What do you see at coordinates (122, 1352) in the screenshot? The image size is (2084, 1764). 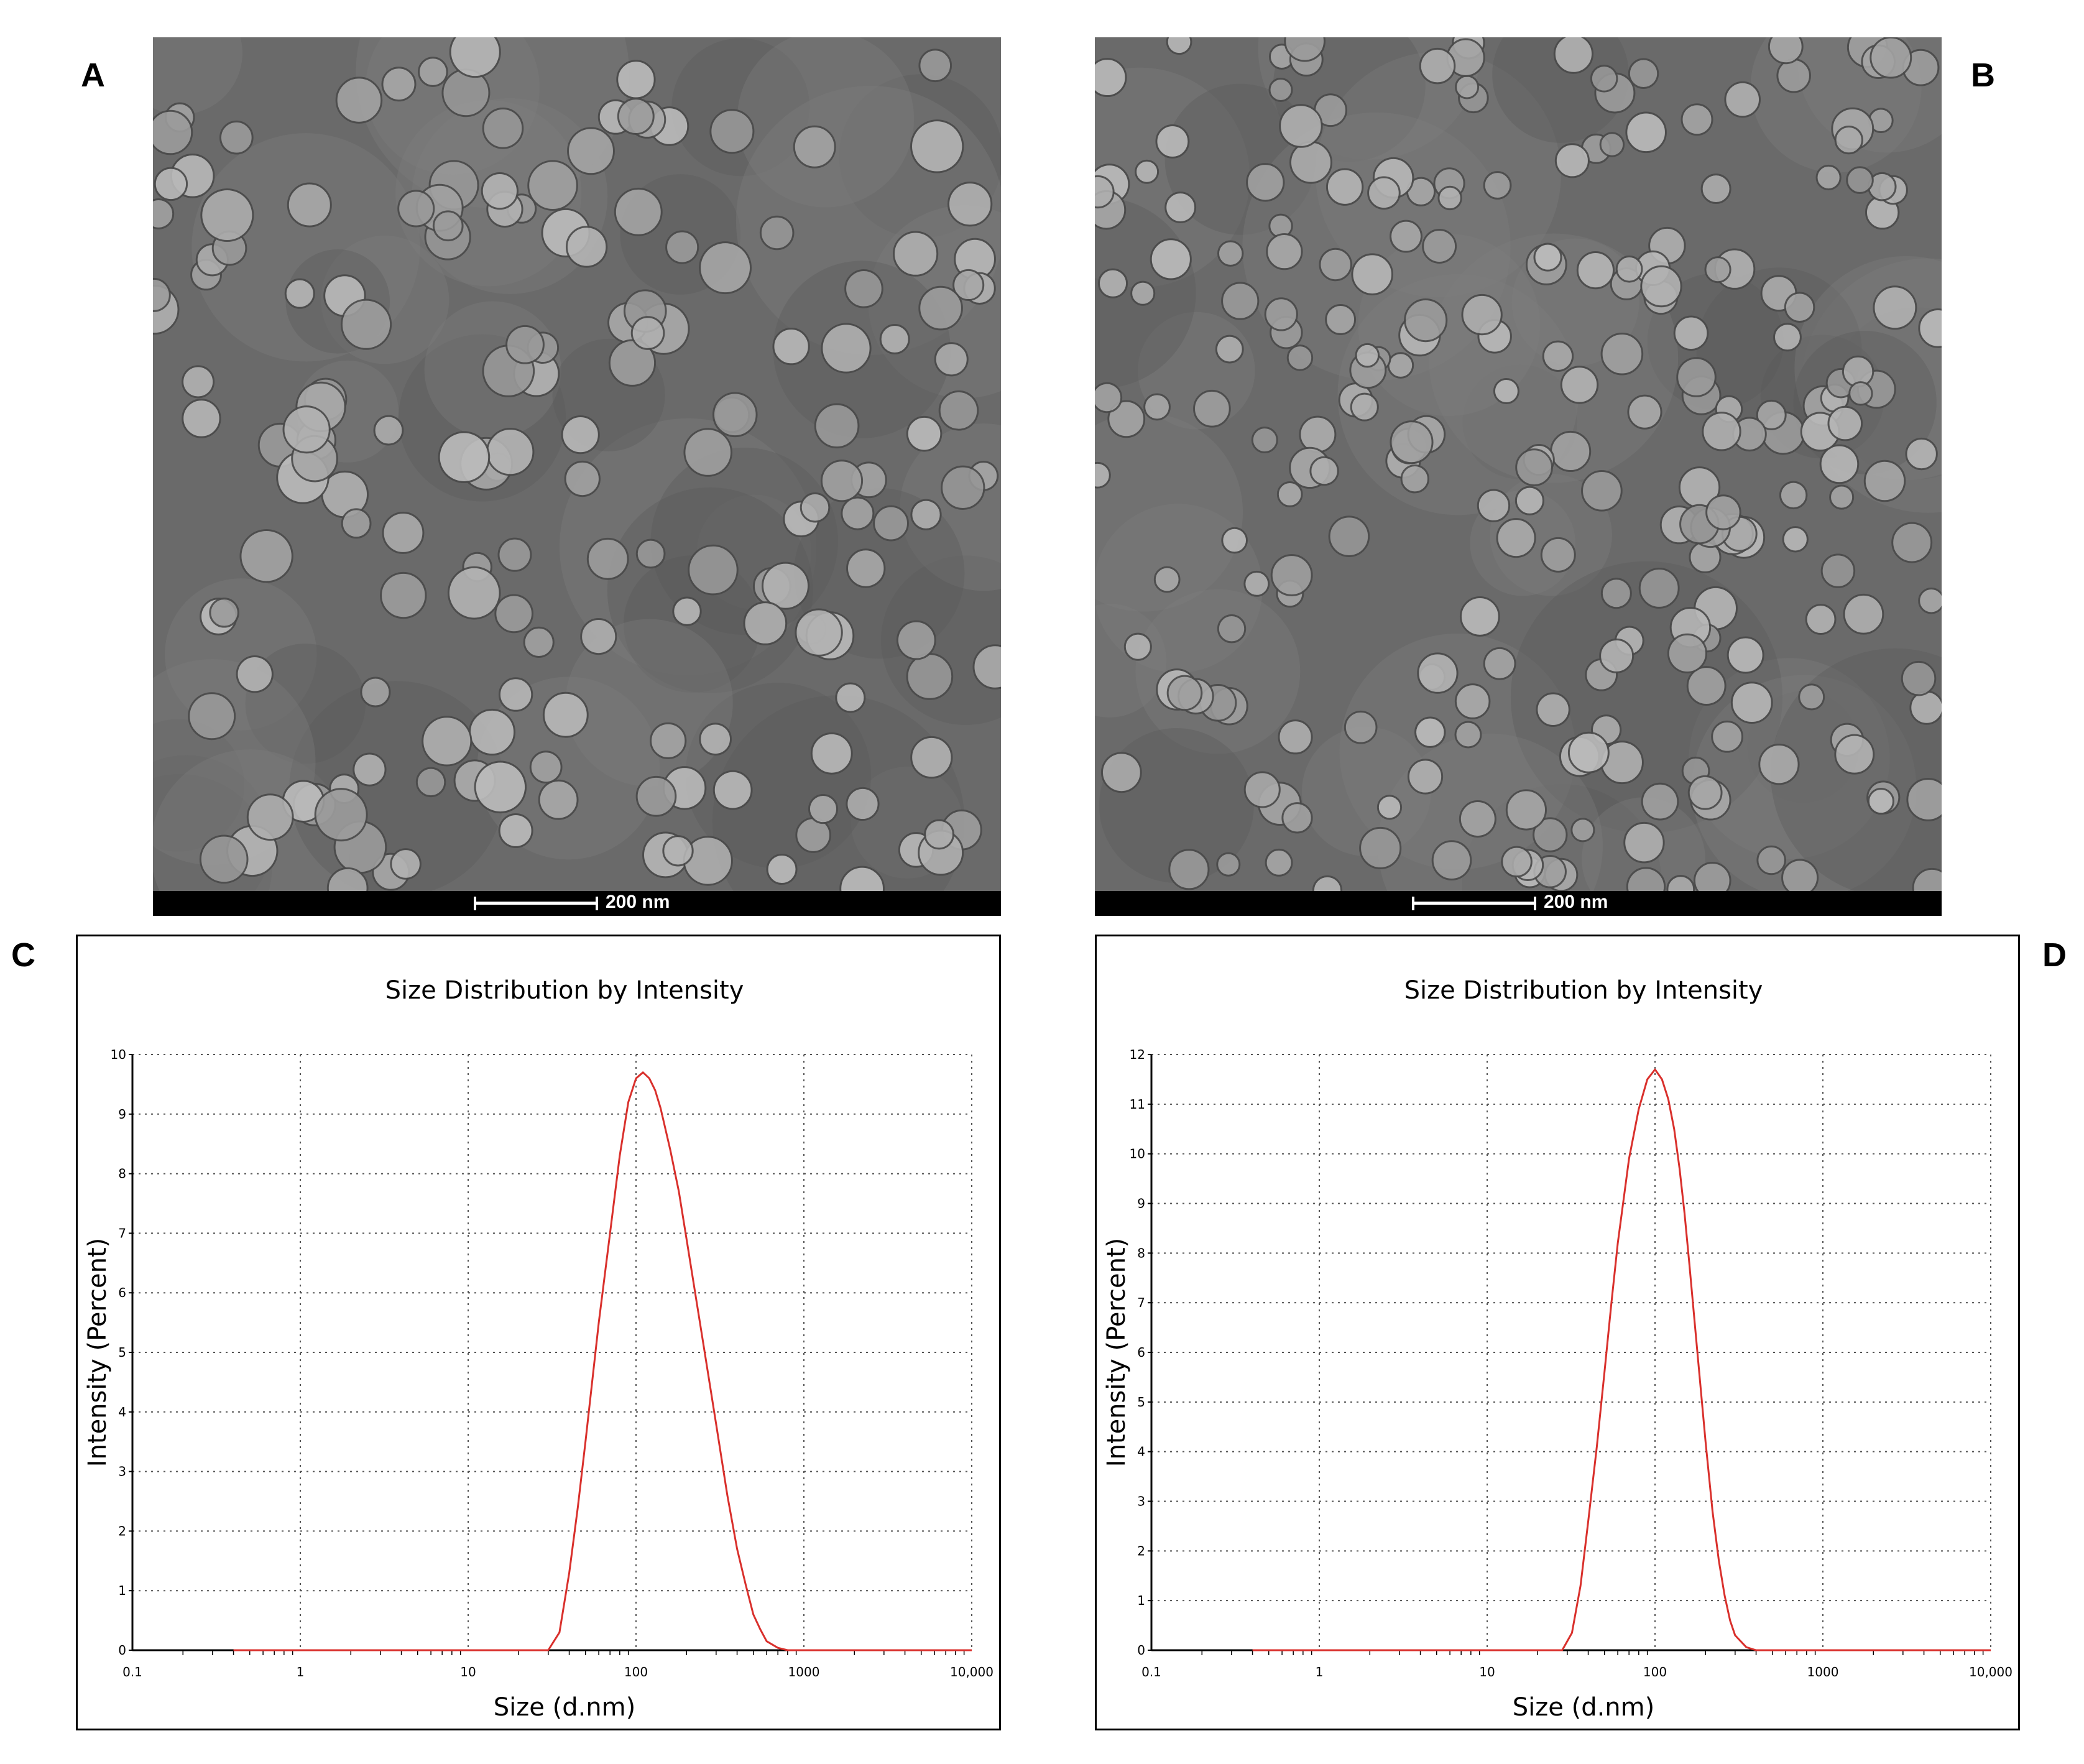 I see `chart-c-y-tick-5: 5` at bounding box center [122, 1352].